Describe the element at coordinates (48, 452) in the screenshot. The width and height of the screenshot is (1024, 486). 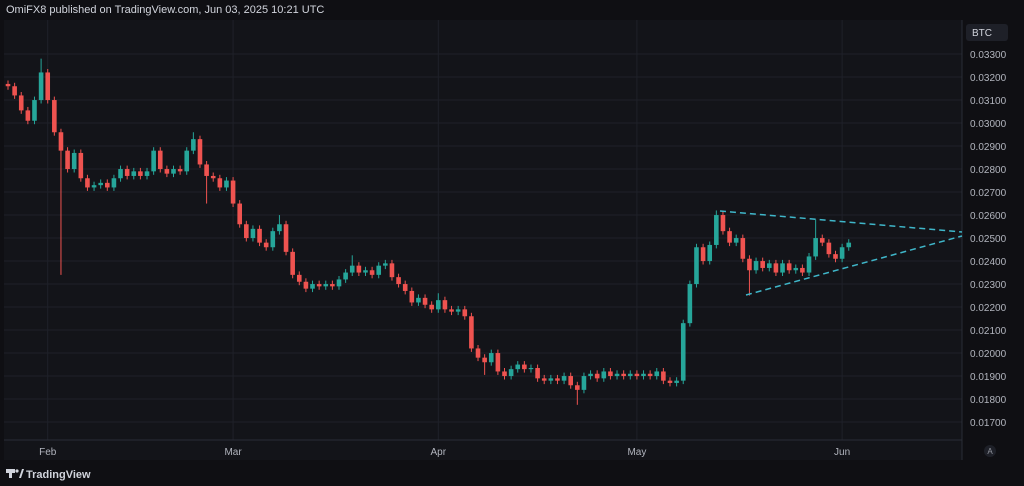
I see `x-tick-label: Feb` at that location.